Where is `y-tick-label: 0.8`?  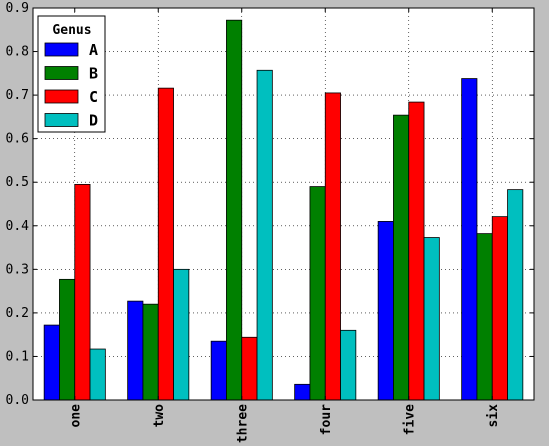 y-tick-label: 0.8 is located at coordinates (17, 52).